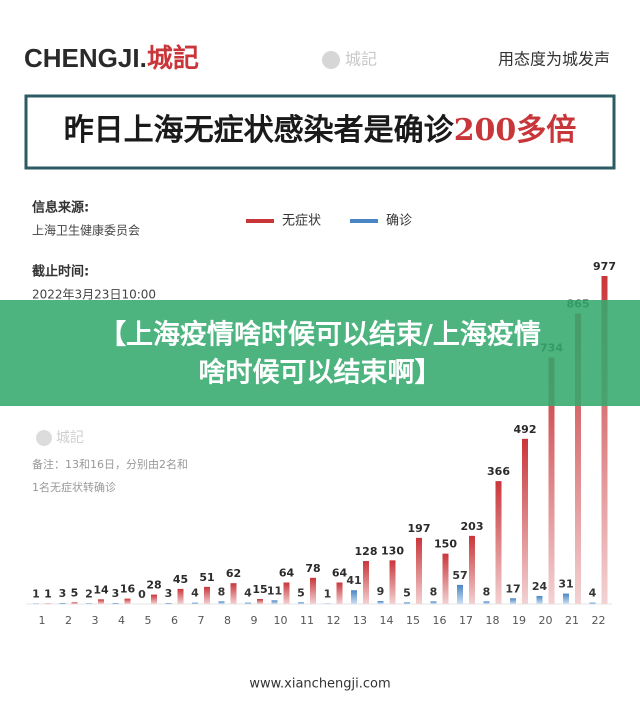  I want to click on x-tick-label: 7, so click(201, 620).